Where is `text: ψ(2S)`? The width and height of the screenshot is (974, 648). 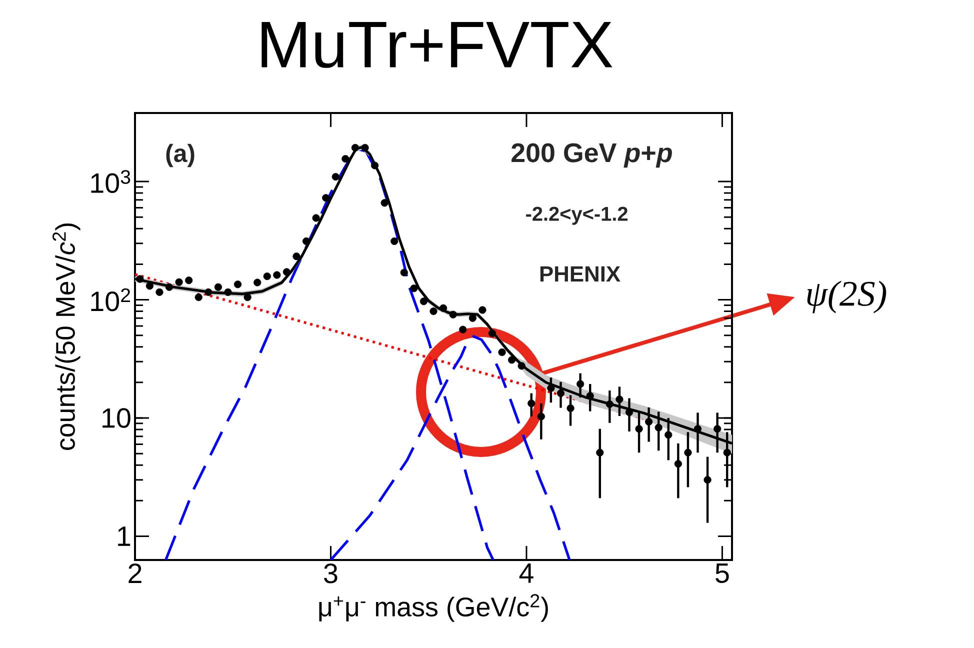
text: ψ(2S) is located at coordinates (846, 297).